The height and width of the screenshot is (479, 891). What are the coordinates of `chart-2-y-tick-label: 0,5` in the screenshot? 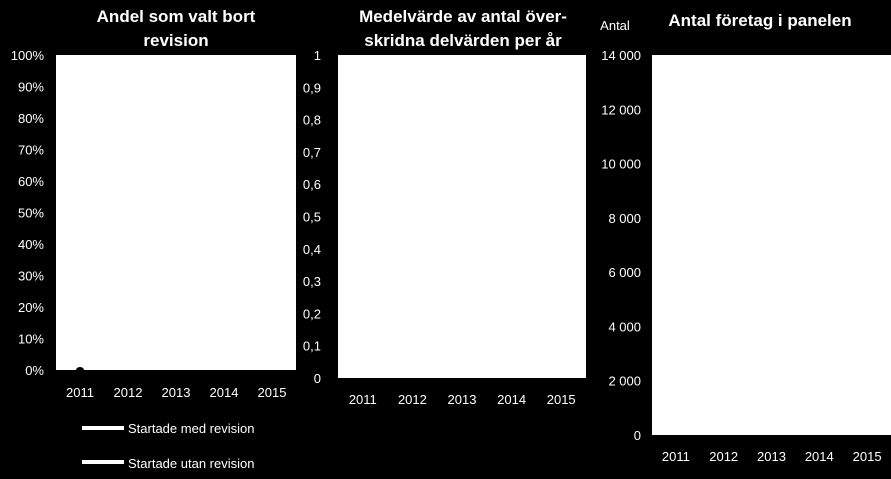 It's located at (312, 217).